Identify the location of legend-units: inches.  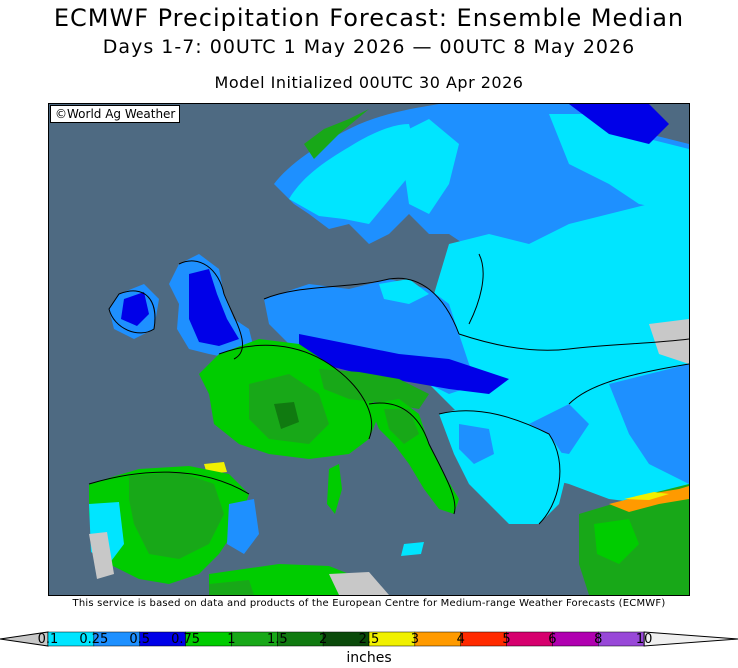
(369, 658).